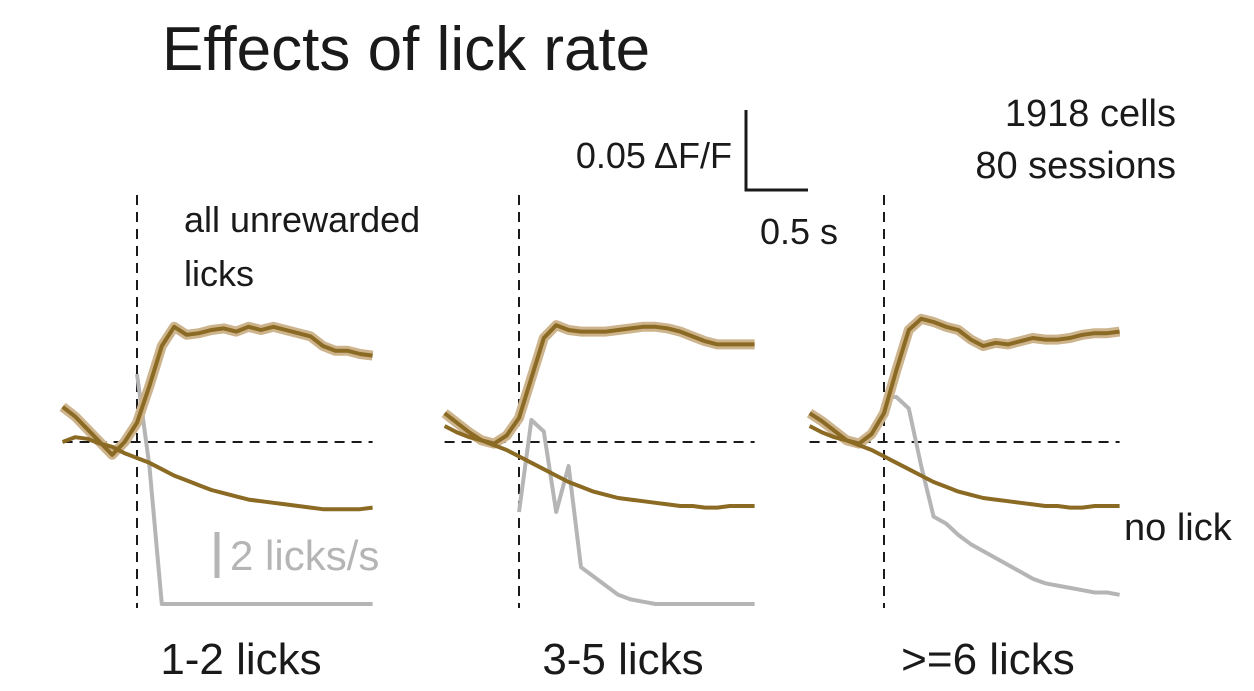 The height and width of the screenshot is (691, 1254). I want to click on session-count: 80 sessions, so click(1075, 166).